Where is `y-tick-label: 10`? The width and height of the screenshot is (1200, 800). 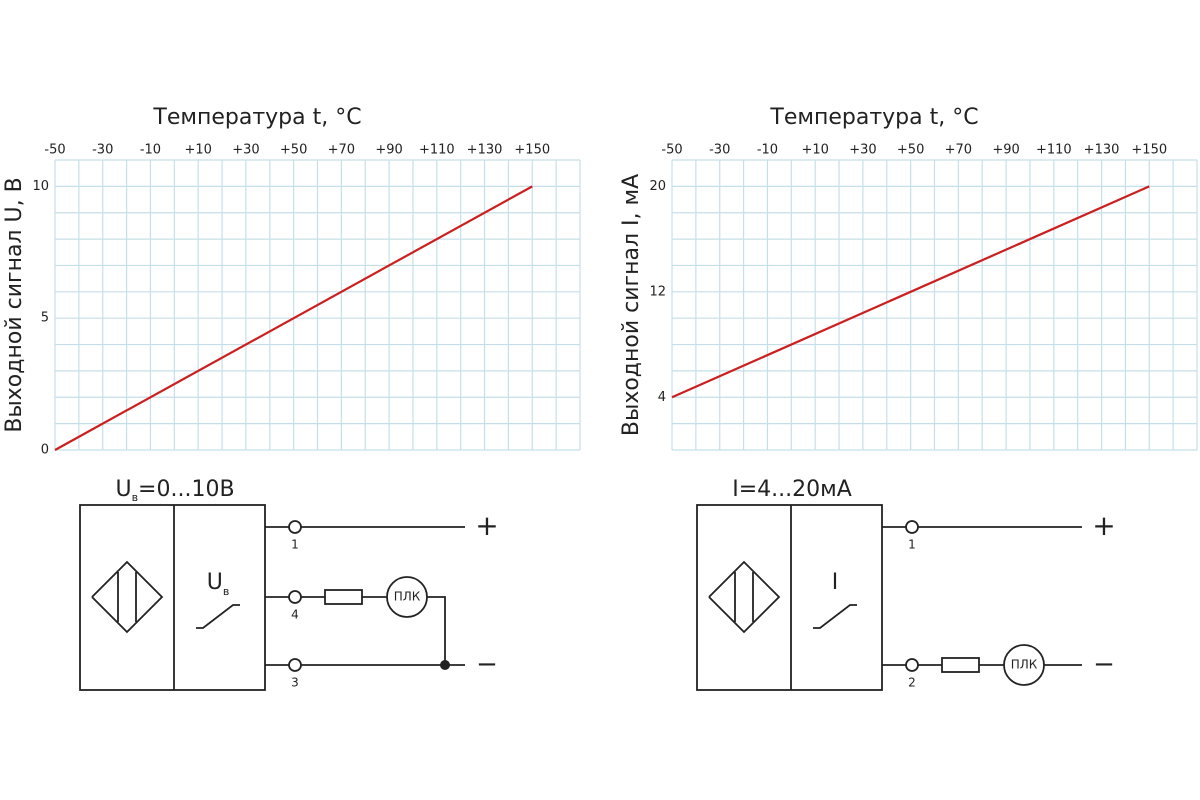
y-tick-label: 10 is located at coordinates (40, 186).